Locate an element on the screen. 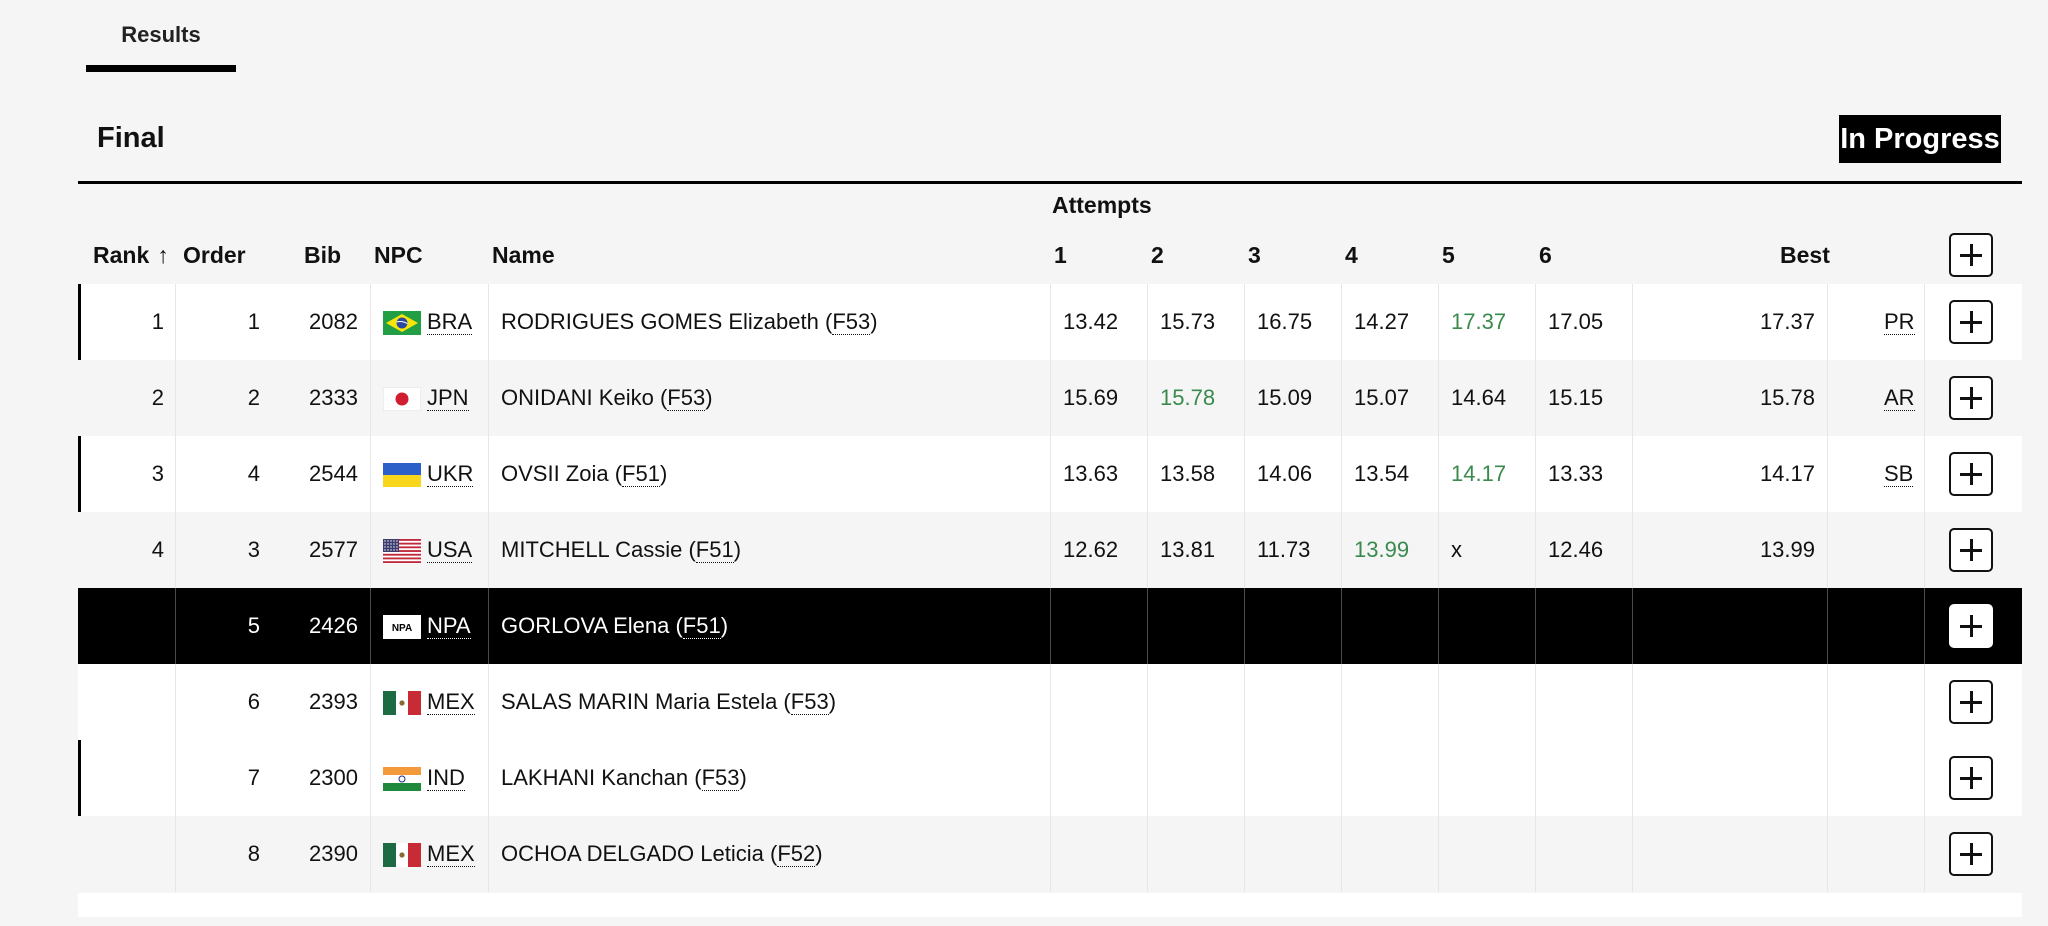  flag-icon-bra is located at coordinates (402, 323).